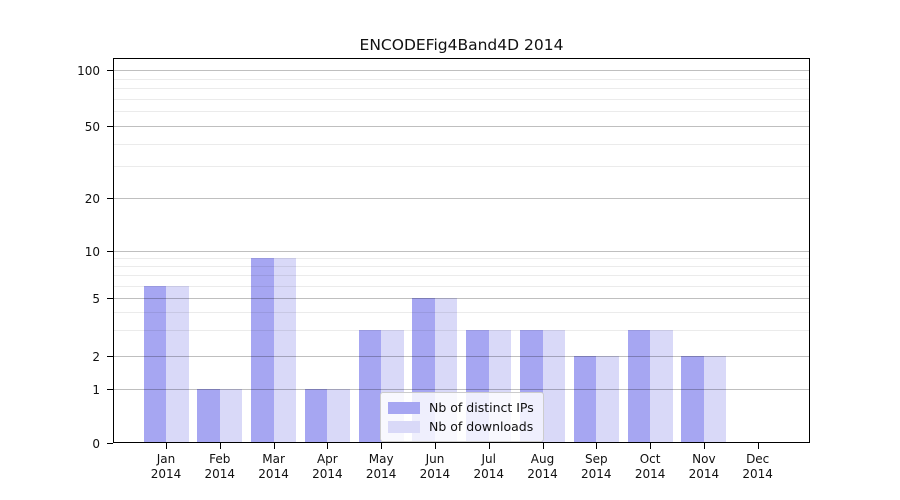 The height and width of the screenshot is (500, 900). I want to click on x-axis-tick-label: Mar 2014, so click(274, 467).